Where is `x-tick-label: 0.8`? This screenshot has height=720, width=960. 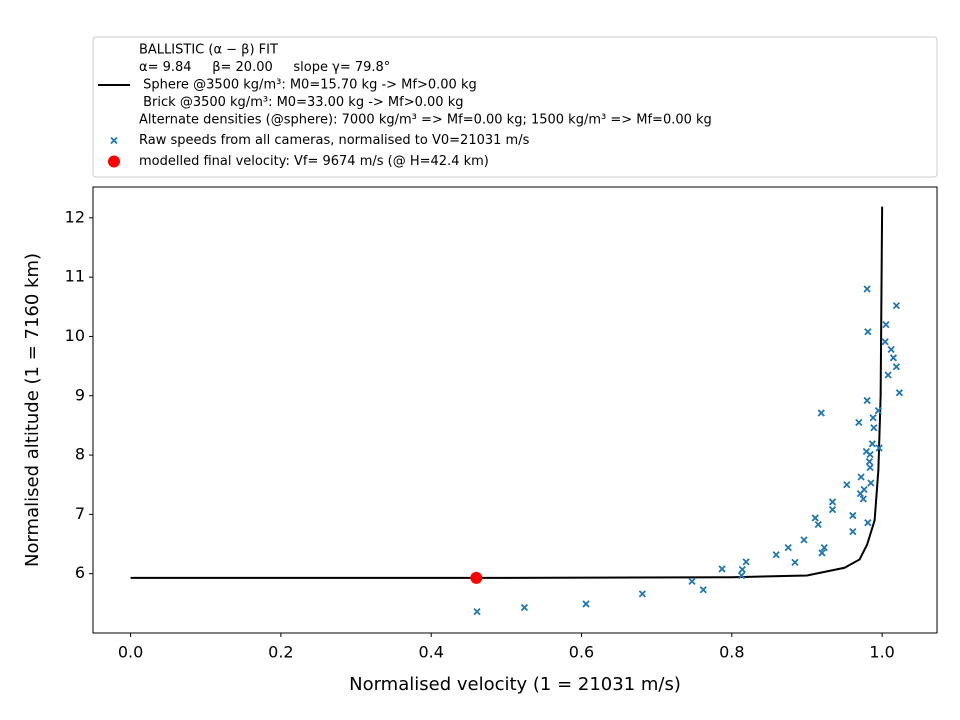
x-tick-label: 0.8 is located at coordinates (731, 652).